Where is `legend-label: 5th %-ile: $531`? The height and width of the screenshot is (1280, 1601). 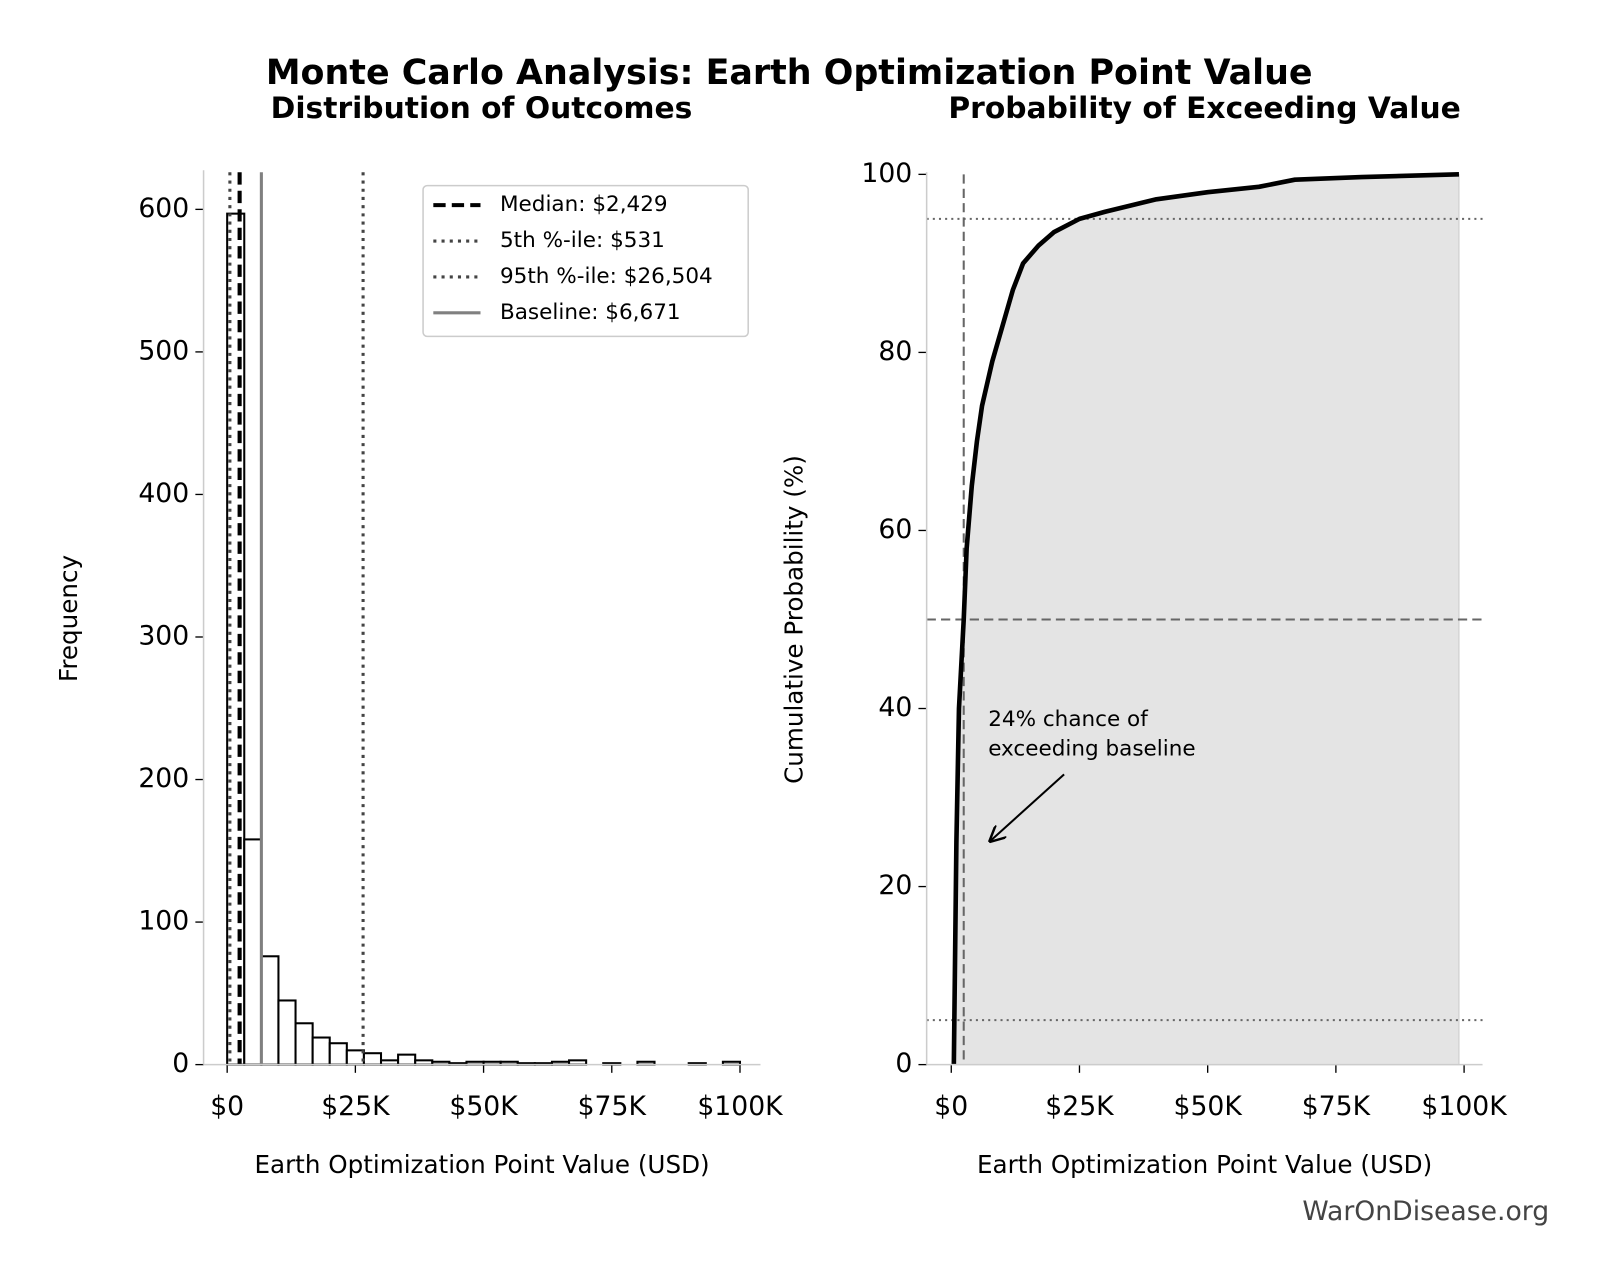
legend-label: 5th %-ile: $531 is located at coordinates (582, 240).